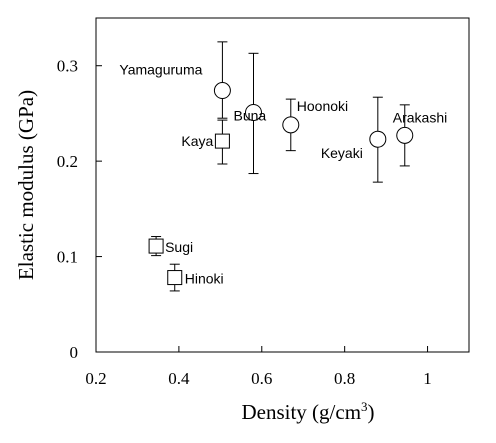  Describe the element at coordinates (420, 117) in the screenshot. I see `point-label: Arakashi` at that location.